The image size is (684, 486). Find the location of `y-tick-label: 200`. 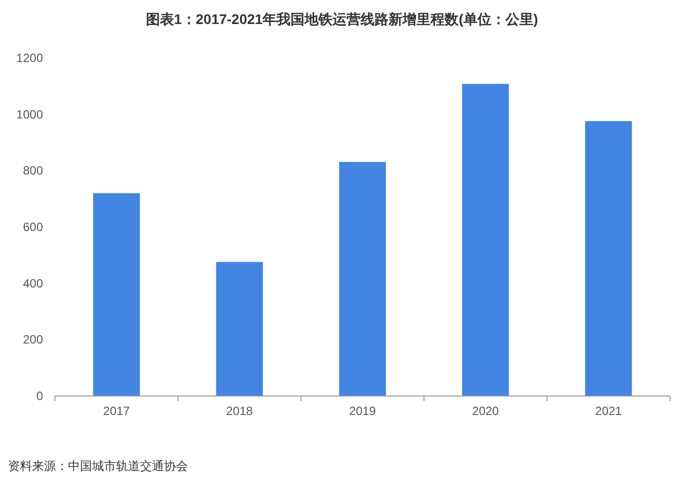

y-tick-label: 200 is located at coordinates (33, 339).